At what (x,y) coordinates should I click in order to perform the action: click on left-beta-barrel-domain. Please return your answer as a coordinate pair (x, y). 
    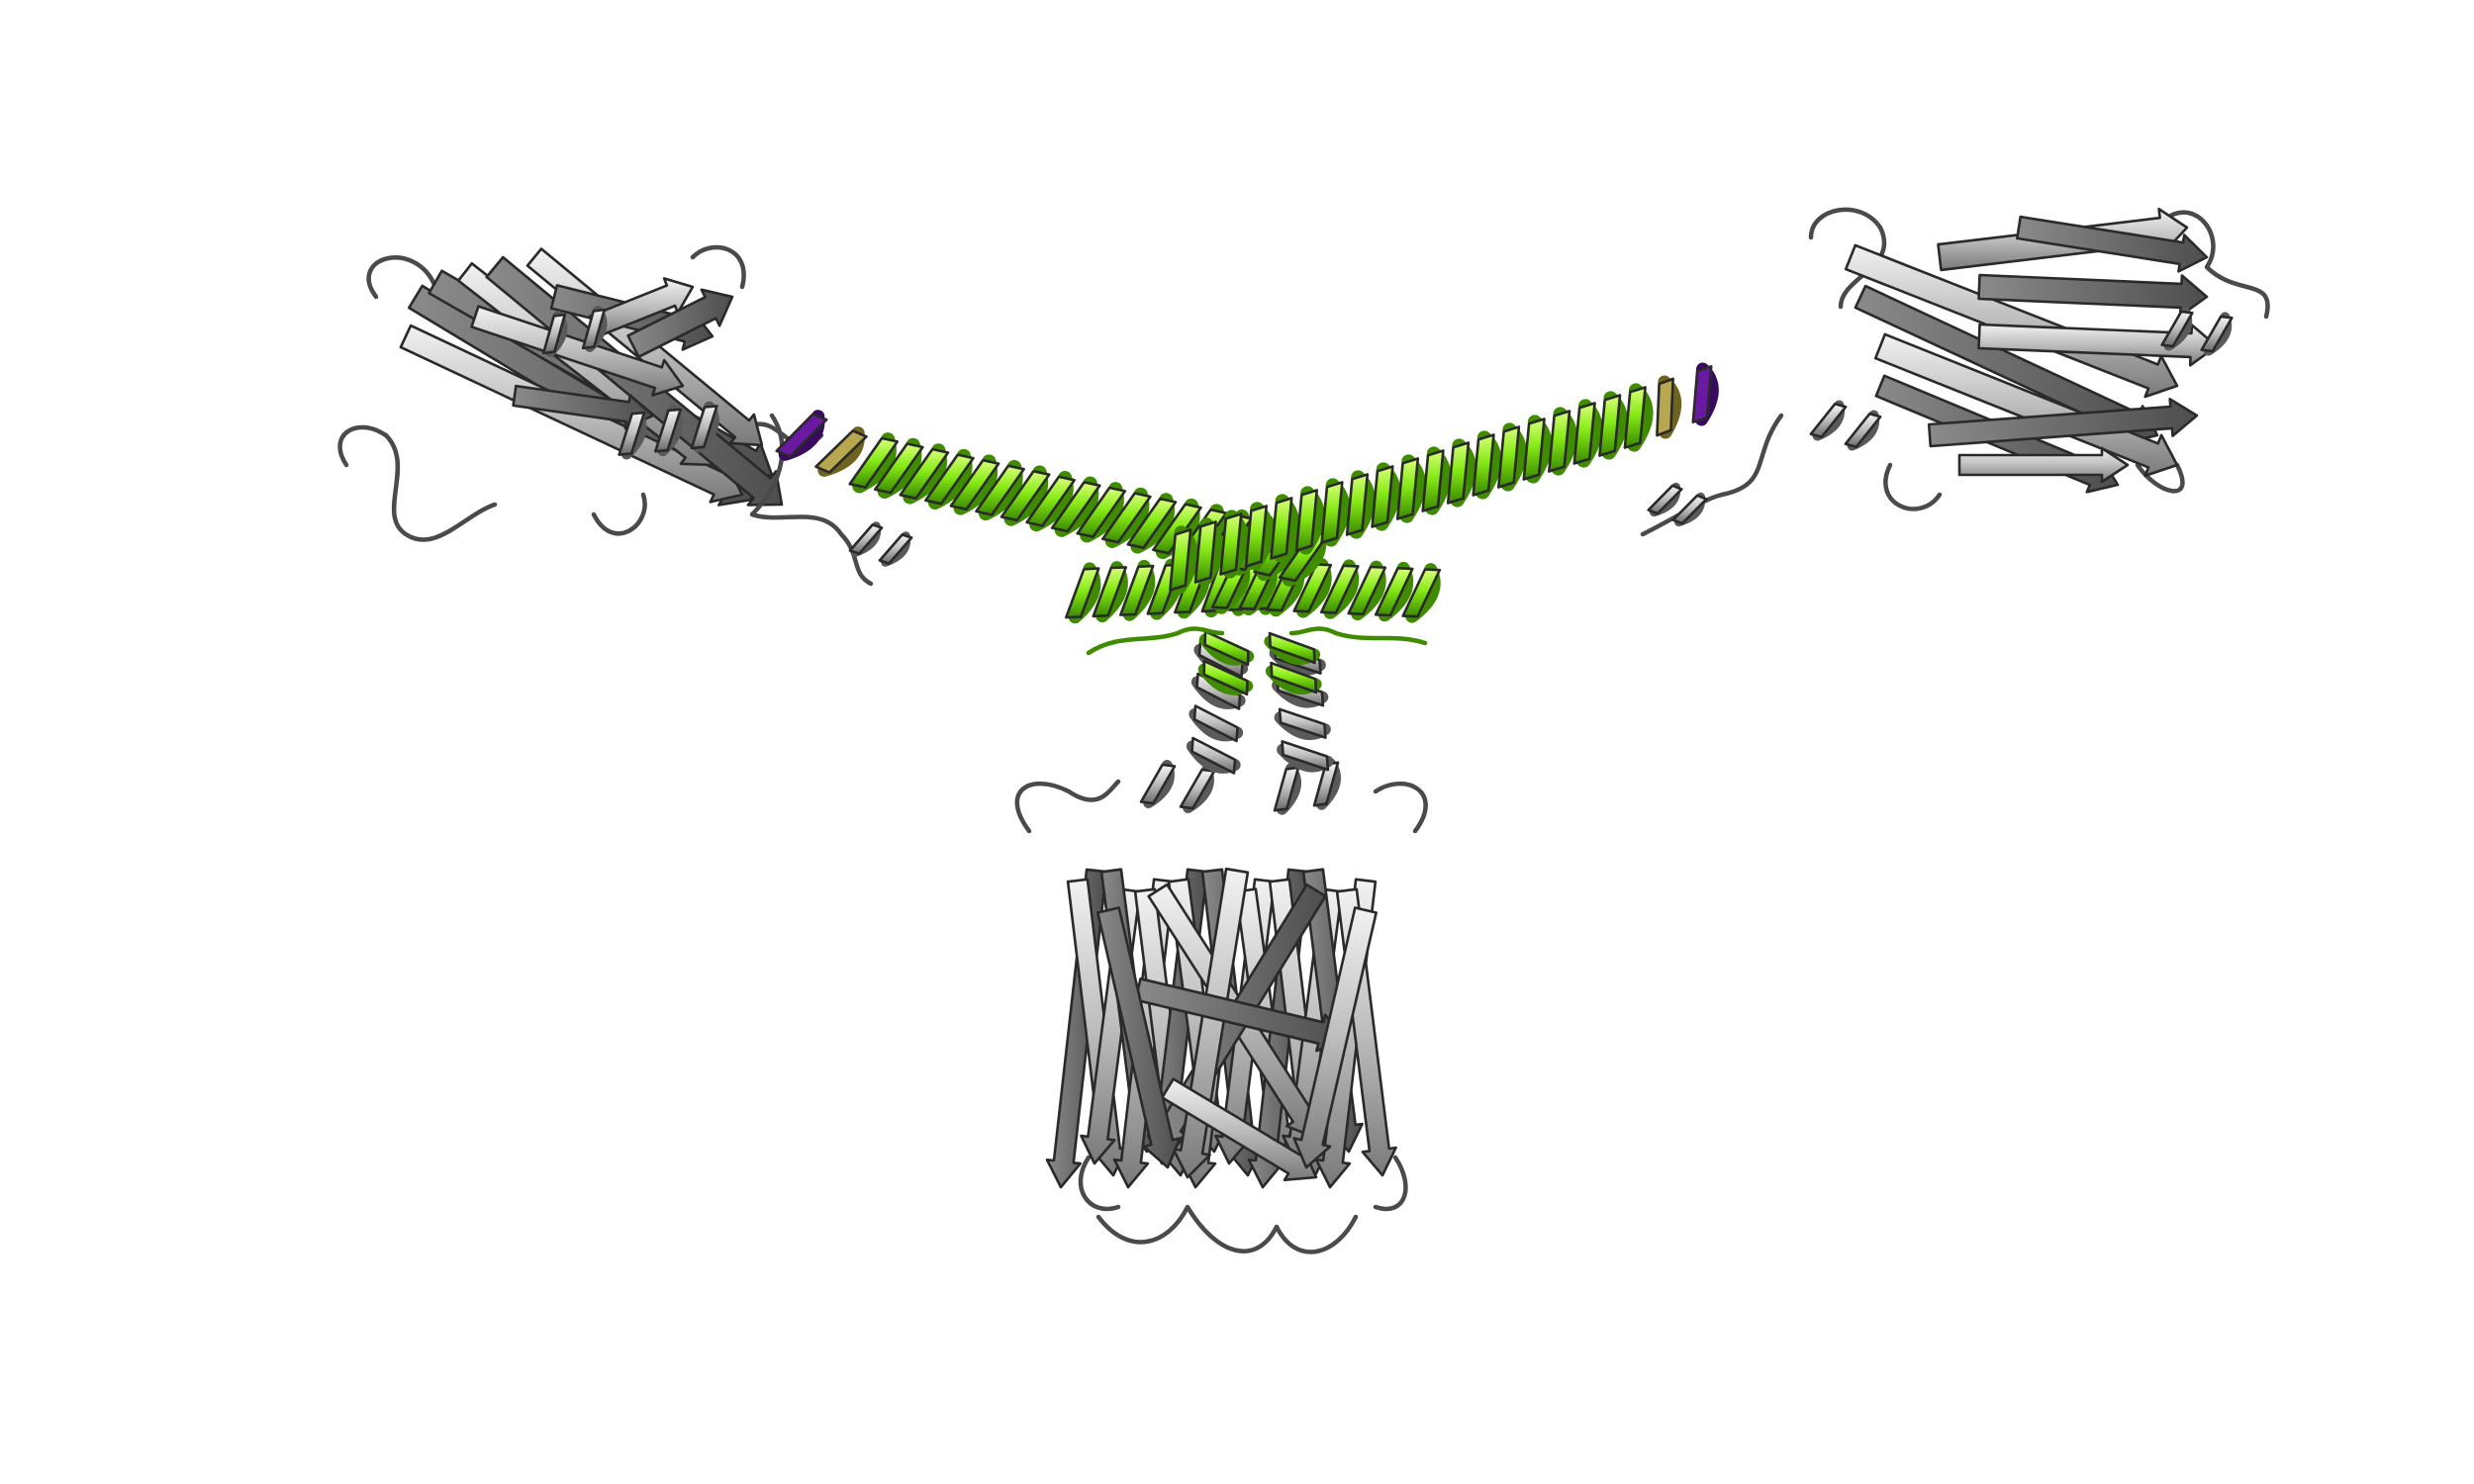
    Looking at the image, I should click on (625, 415).